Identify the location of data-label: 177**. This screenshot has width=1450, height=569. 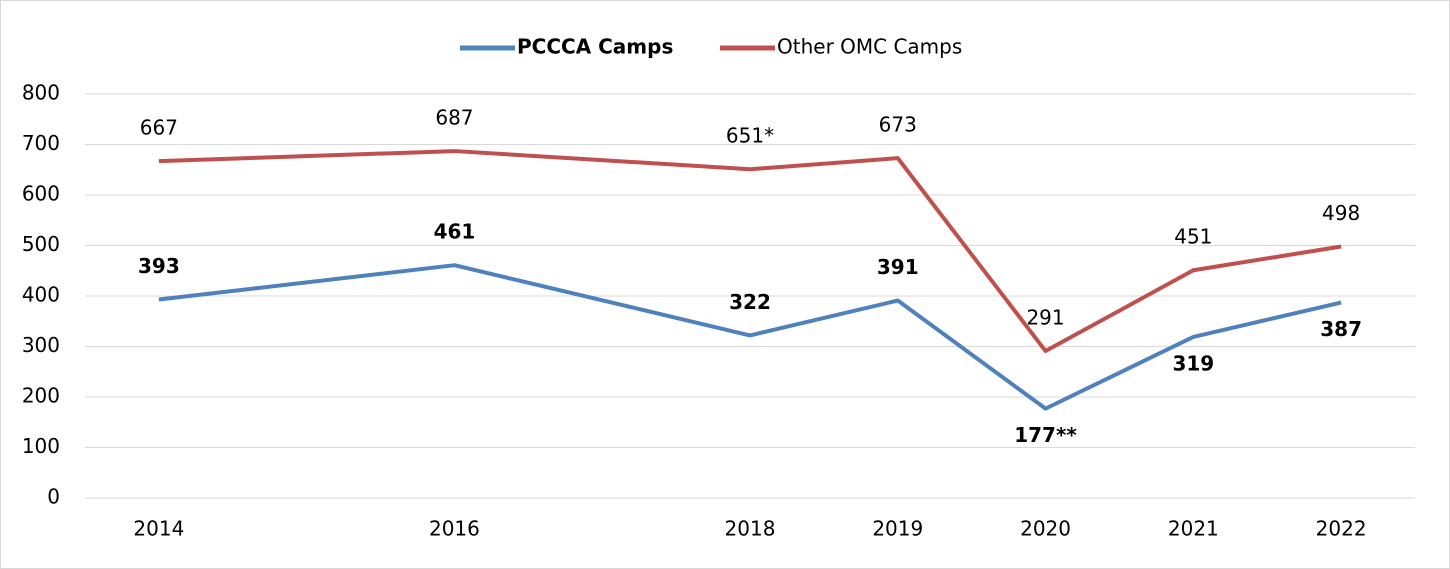
(1045, 435).